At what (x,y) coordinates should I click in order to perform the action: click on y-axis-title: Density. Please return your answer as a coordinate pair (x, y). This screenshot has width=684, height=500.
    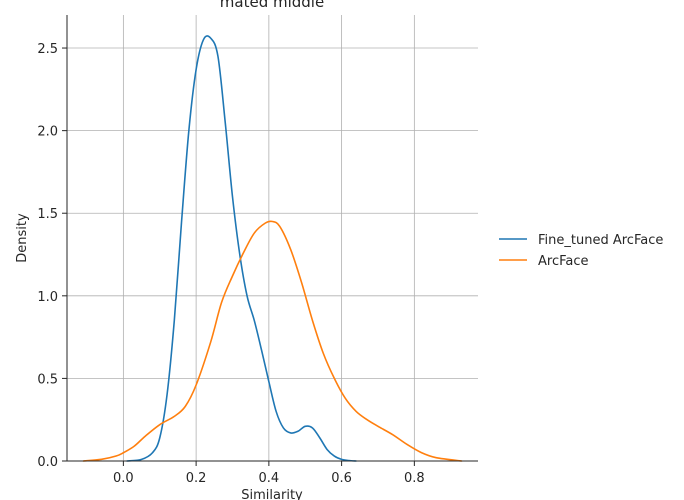
    Looking at the image, I should click on (22, 238).